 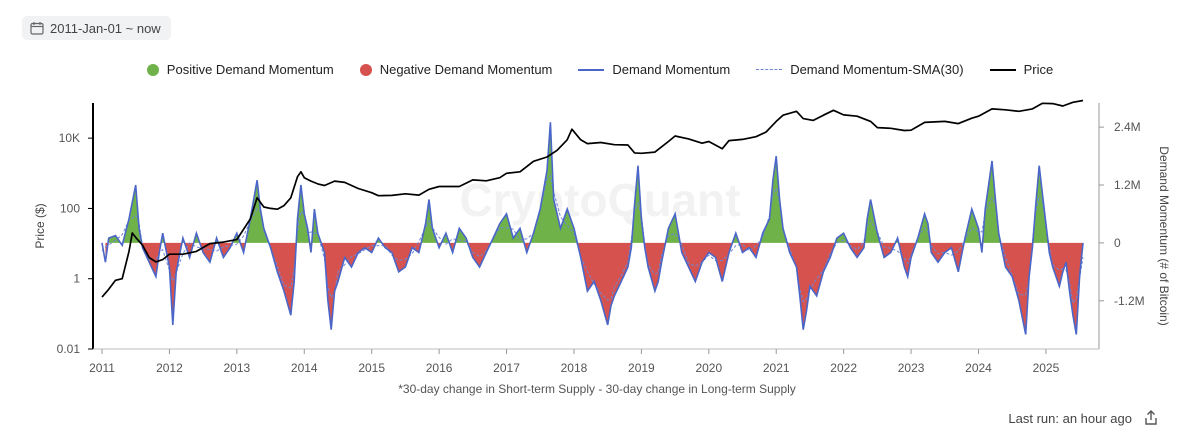 I want to click on y-left-axis-title: Price ($), so click(x=40, y=225).